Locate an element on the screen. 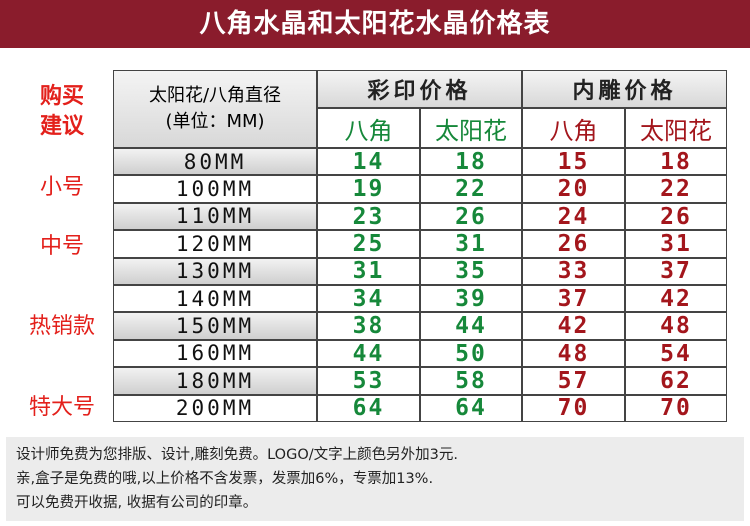 This screenshot has width=750, height=526. size-header: 太阳花/八角直径 (单位：MM) is located at coordinates (215, 109).